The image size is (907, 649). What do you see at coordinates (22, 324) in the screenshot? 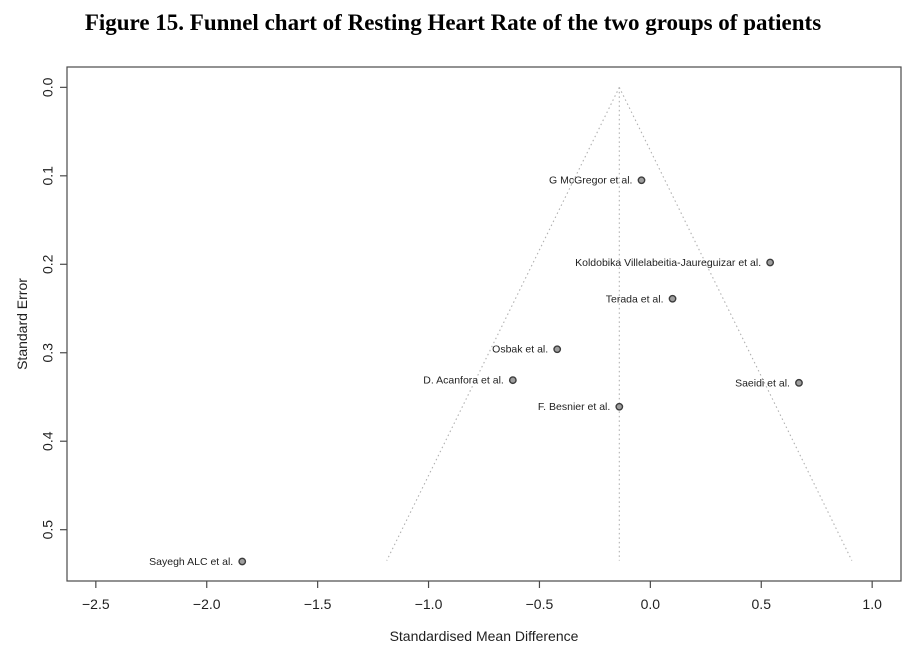
I see `y-axis-title: Standard Error` at bounding box center [22, 324].